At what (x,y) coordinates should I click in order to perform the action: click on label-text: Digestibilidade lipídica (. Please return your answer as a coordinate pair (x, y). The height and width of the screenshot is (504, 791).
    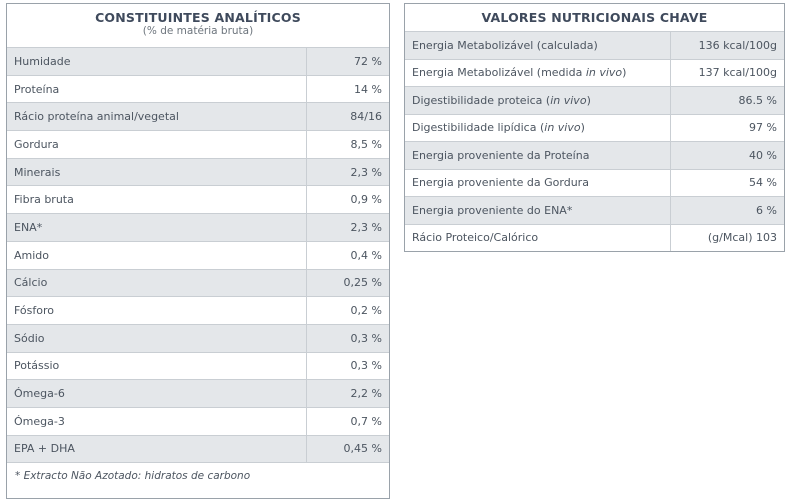
    Looking at the image, I should click on (478, 128).